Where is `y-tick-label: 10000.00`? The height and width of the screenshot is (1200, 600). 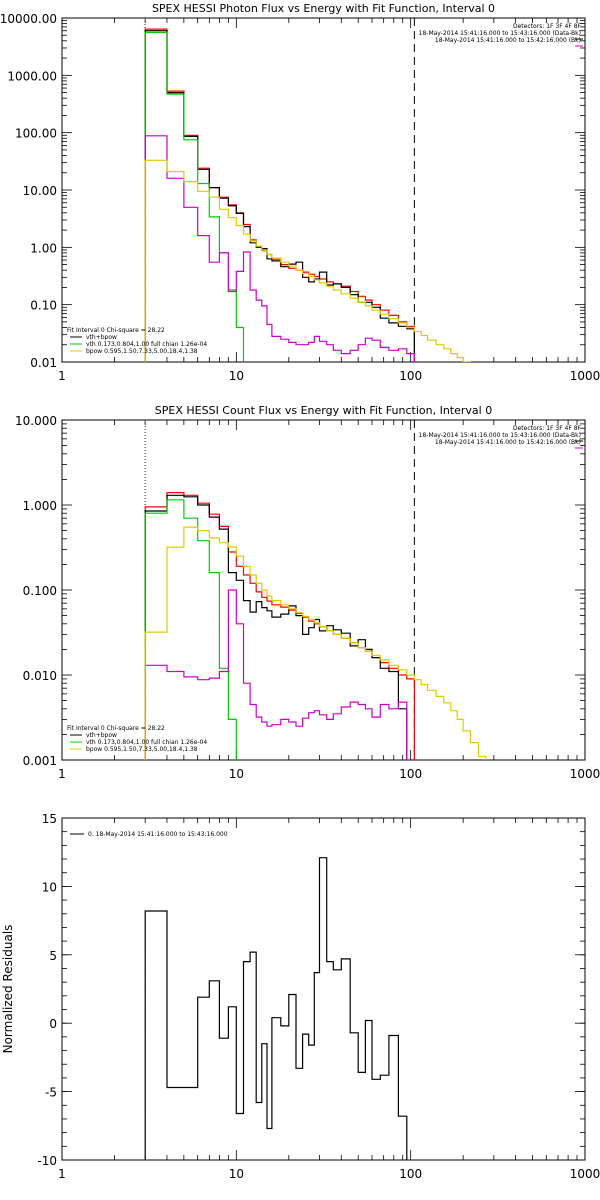 y-tick-label: 10000.00 is located at coordinates (28, 19).